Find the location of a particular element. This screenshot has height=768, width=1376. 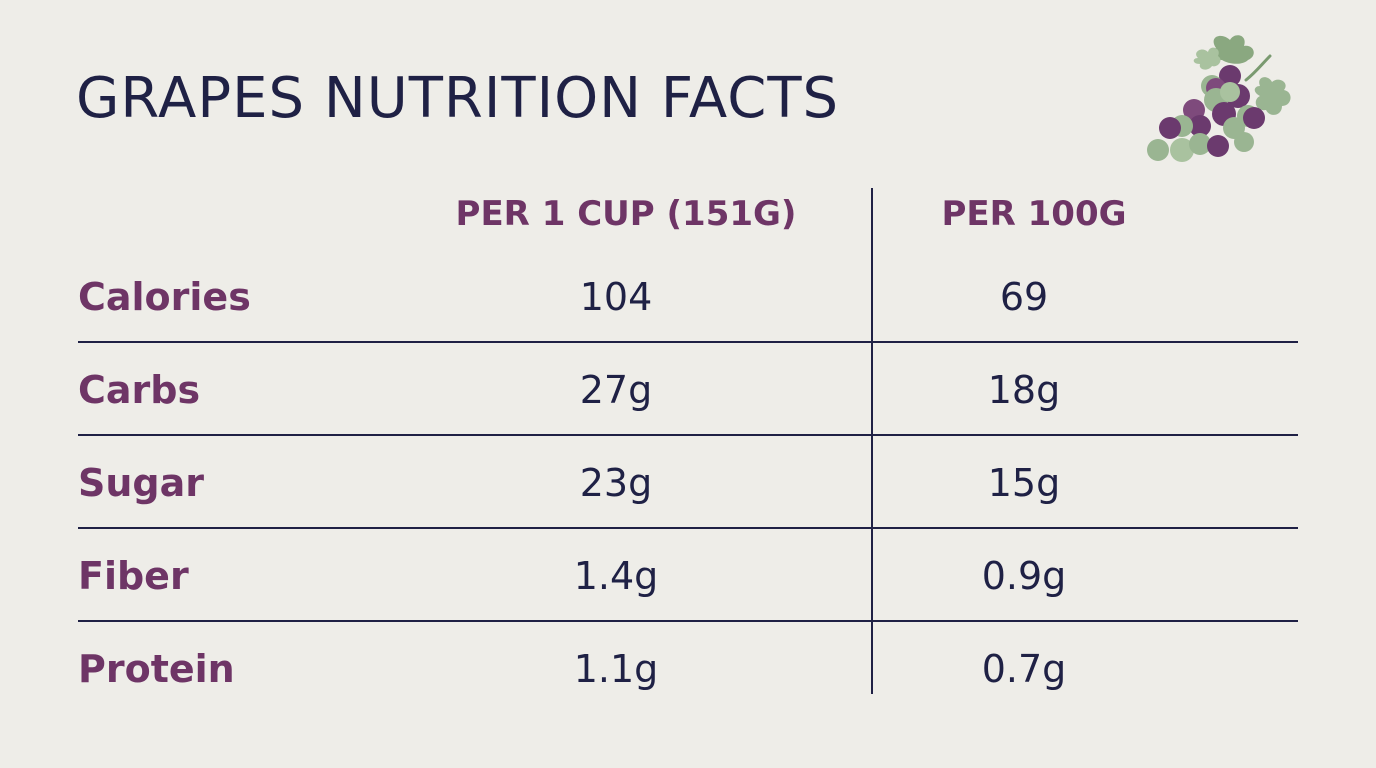

column-header-per-100g: PER 100G is located at coordinates (1034, 214).